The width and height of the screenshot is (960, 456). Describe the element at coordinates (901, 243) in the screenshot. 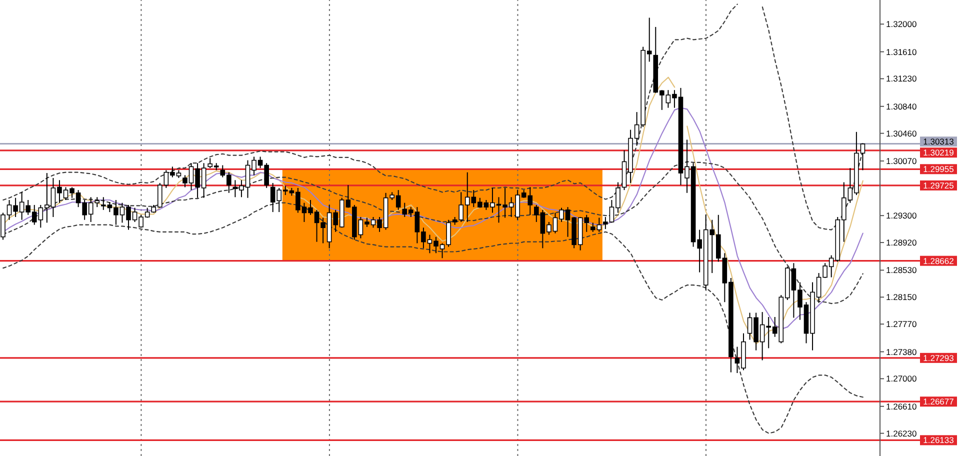

I see `y-tick-label: 1.28920` at that location.